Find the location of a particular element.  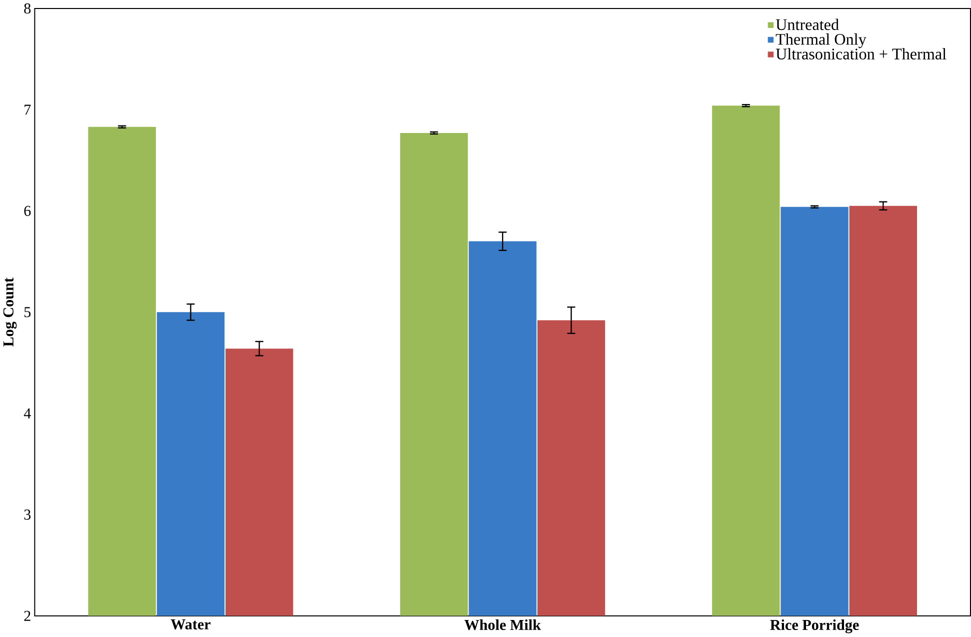

y-axis-title: Log Count is located at coordinates (10, 312).